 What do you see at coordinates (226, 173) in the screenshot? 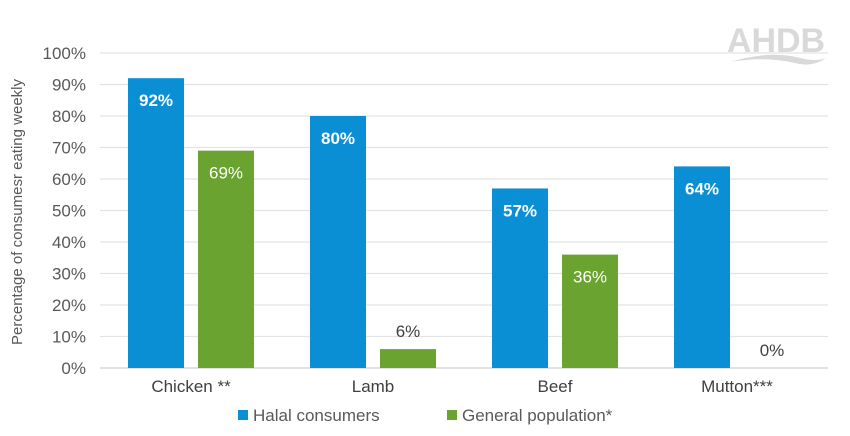
I see `data-label: 69%` at bounding box center [226, 173].